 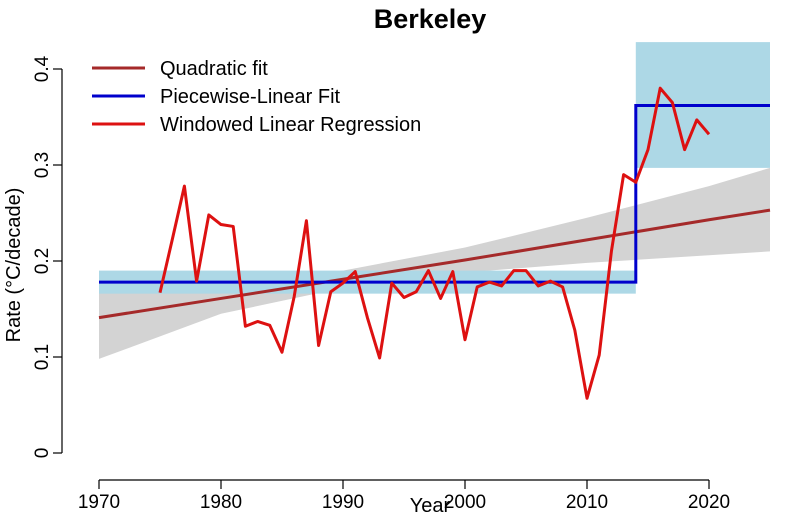 I want to click on x-tick-label: 2020, so click(x=709, y=502).